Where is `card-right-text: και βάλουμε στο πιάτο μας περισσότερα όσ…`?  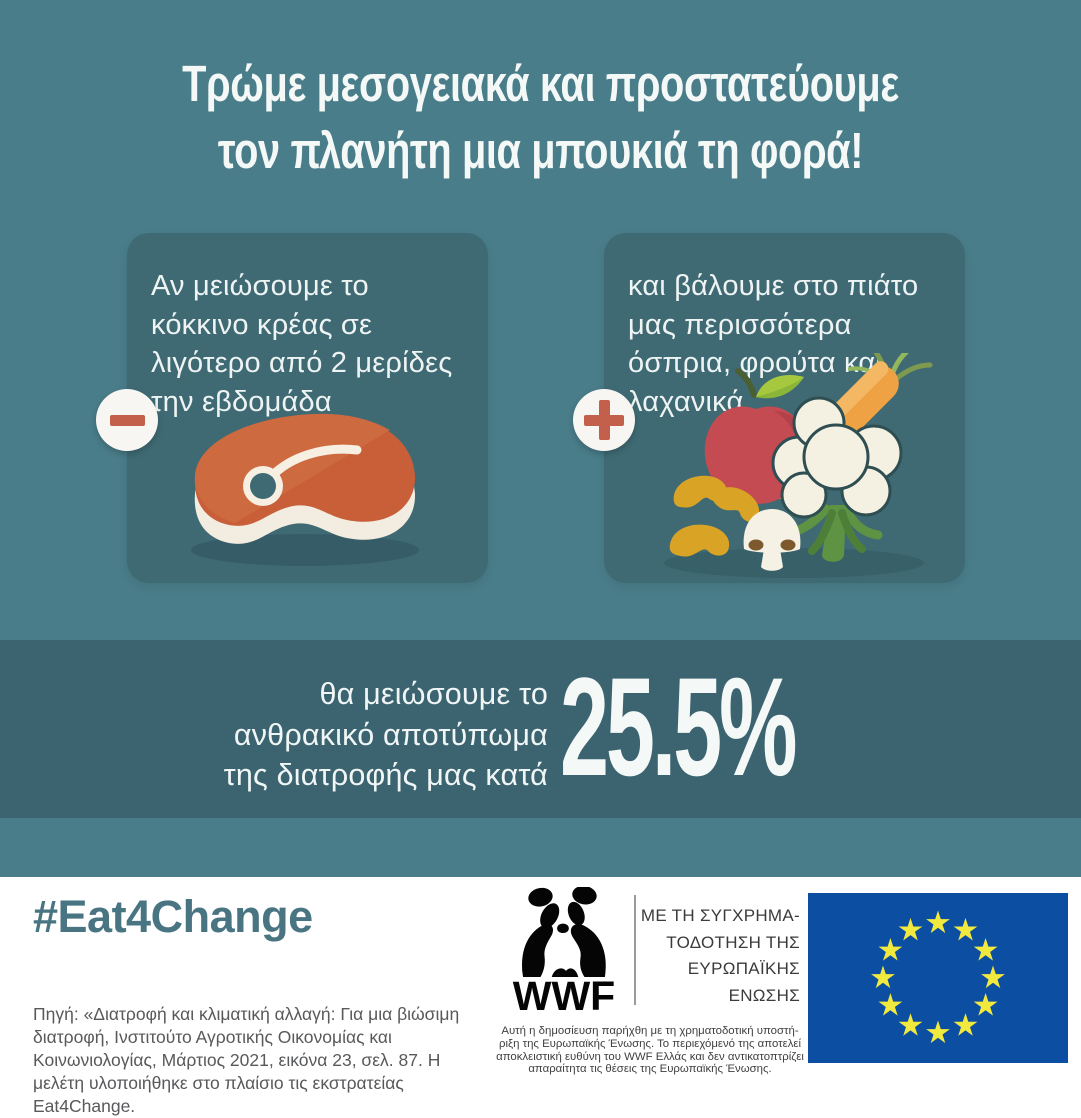 card-right-text: και βάλουμε στο πιάτο μας περισσότερα όσ… is located at coordinates (773, 344).